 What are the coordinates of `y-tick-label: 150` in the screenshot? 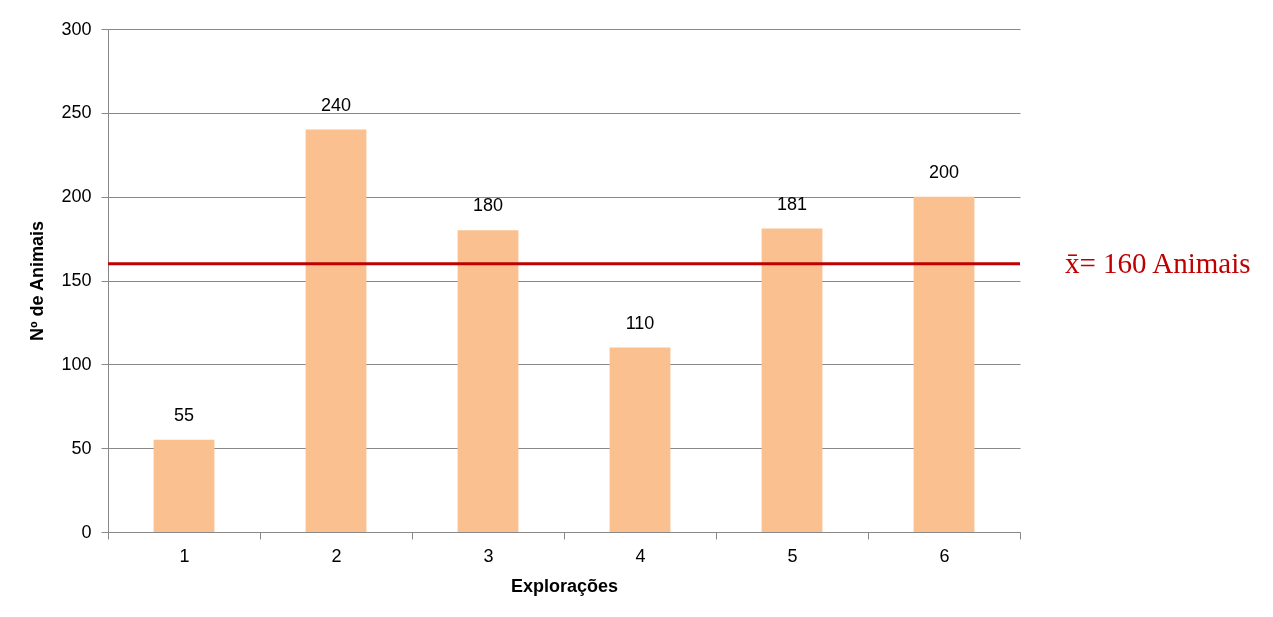 It's located at (76, 280).